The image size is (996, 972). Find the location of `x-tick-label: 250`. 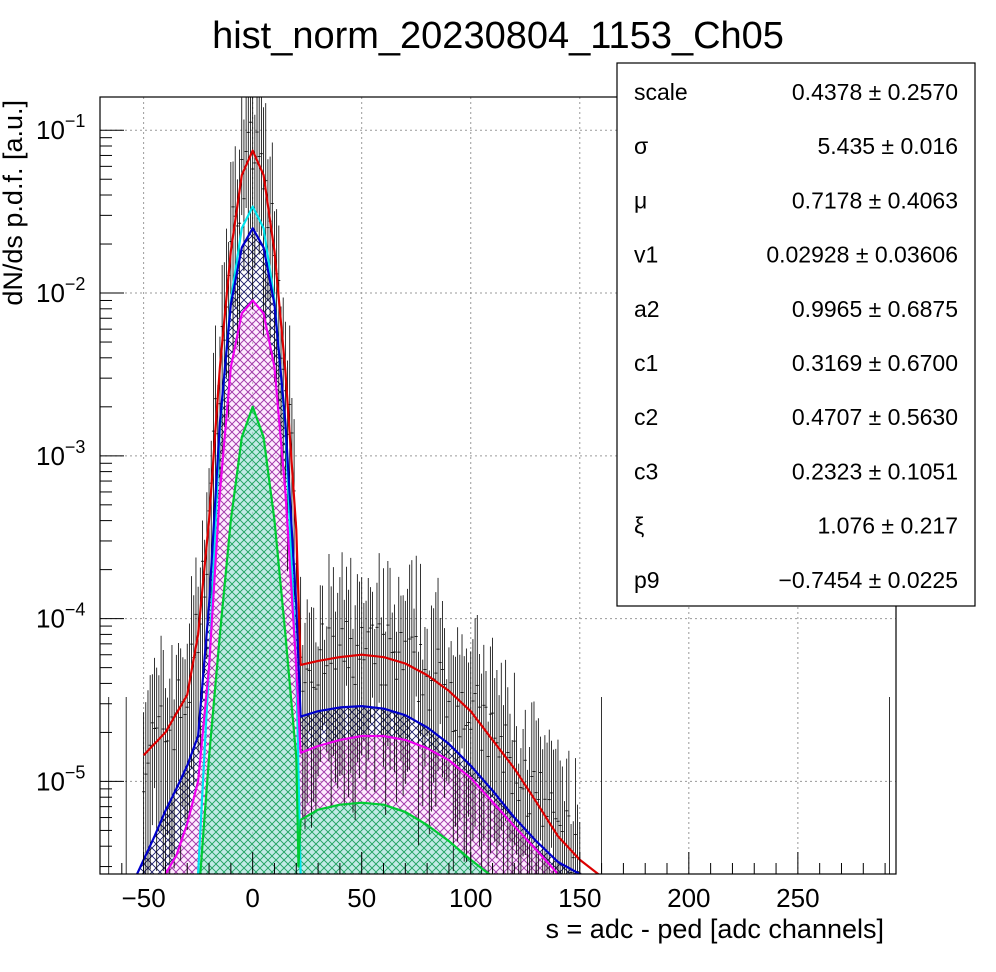

x-tick-label: 250 is located at coordinates (797, 898).